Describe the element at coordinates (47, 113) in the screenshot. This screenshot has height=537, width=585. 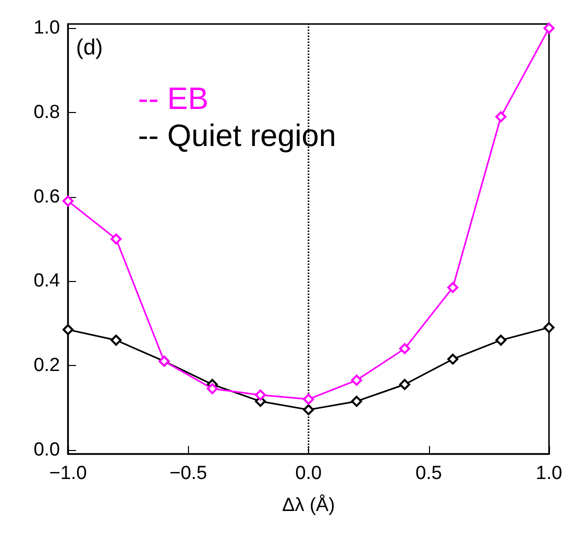
I see `y-tick-label: 0.8` at that location.